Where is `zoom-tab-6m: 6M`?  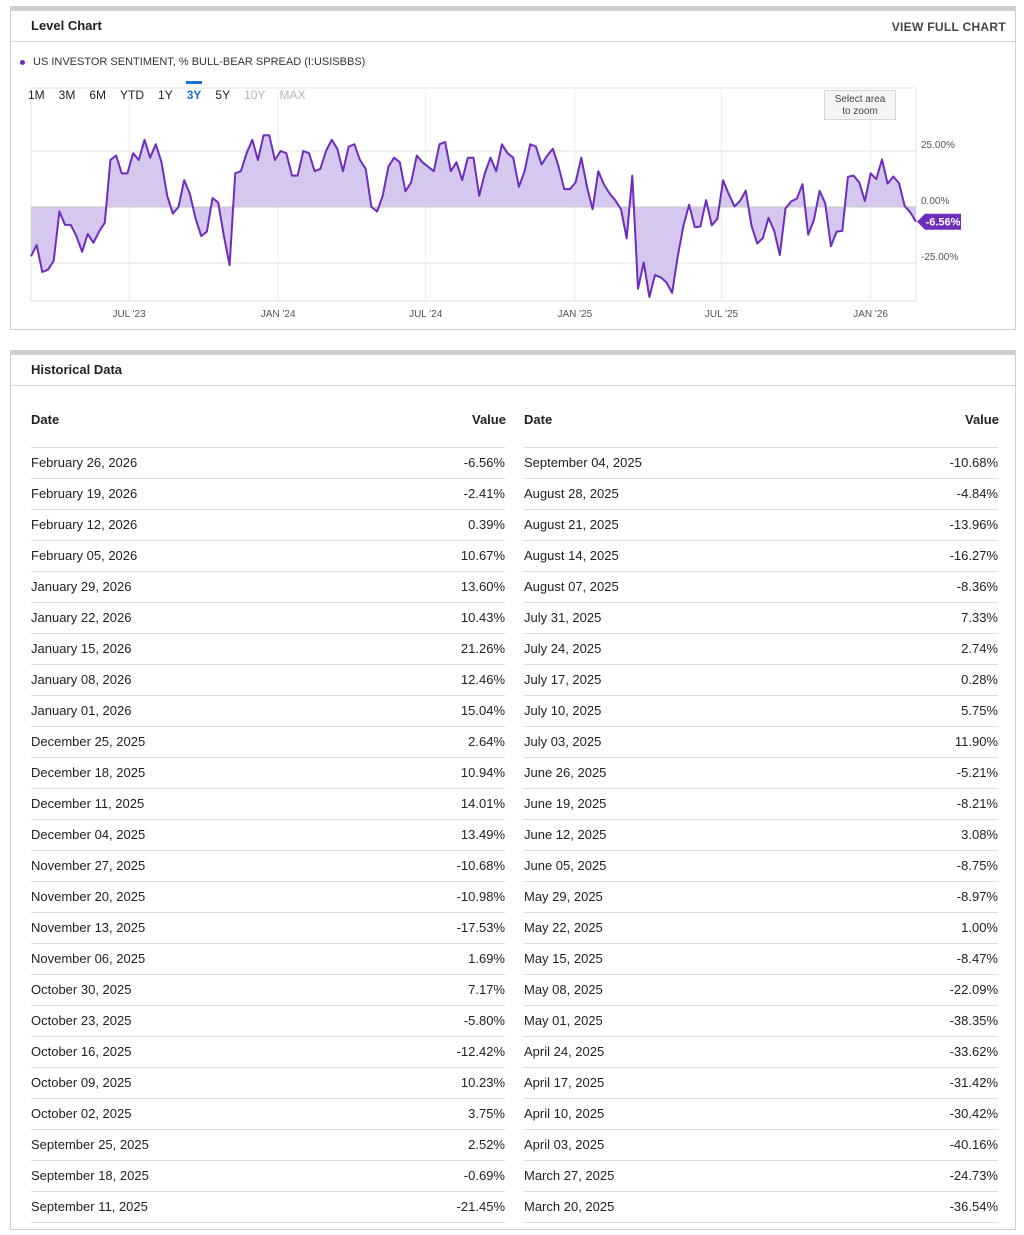 zoom-tab-6m: 6M is located at coordinates (98, 95).